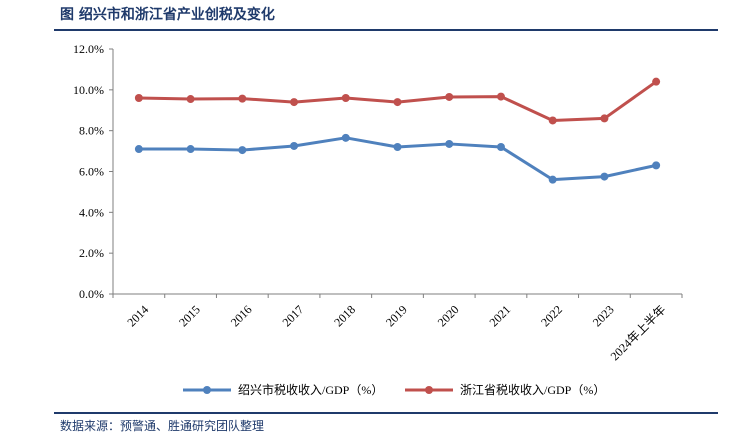  I want to click on x-tick-label: 2014, so click(137, 315).